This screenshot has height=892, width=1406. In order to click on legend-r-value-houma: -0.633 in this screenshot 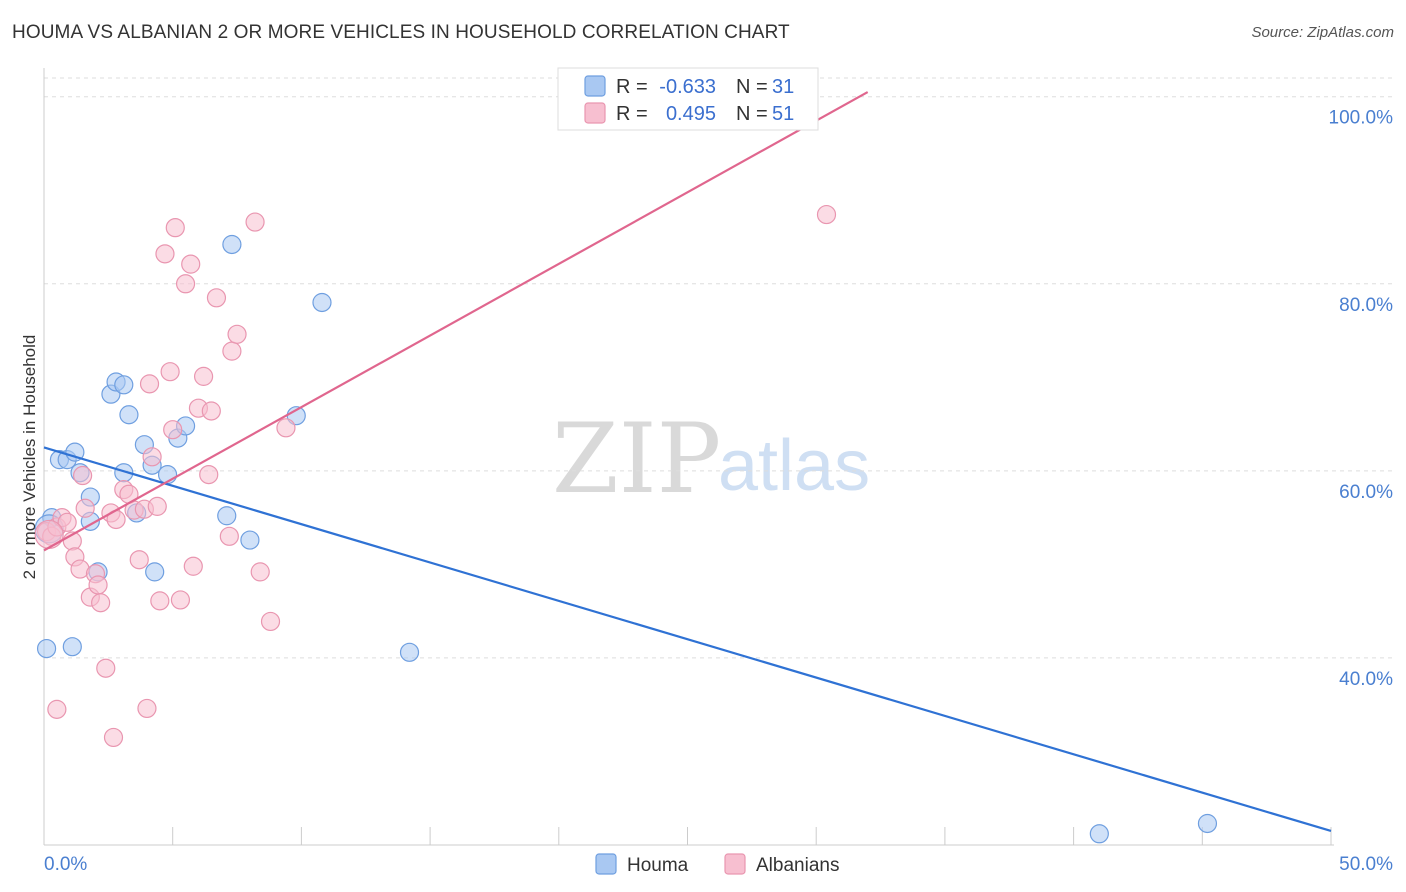, I will do `click(687, 87)`.